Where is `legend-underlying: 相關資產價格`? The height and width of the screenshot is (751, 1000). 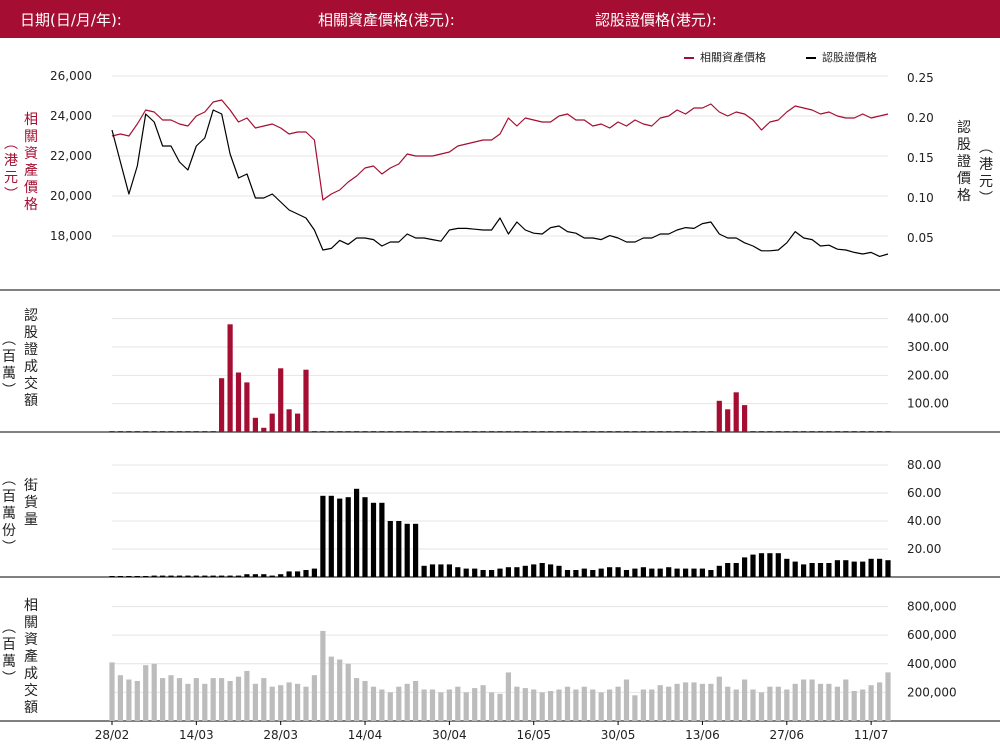
legend-underlying: 相關資產價格 is located at coordinates (725, 57).